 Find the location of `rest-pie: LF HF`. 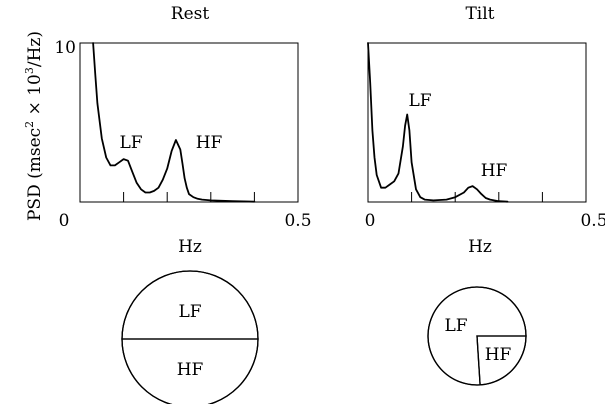

rest-pie: LF HF is located at coordinates (190, 337).